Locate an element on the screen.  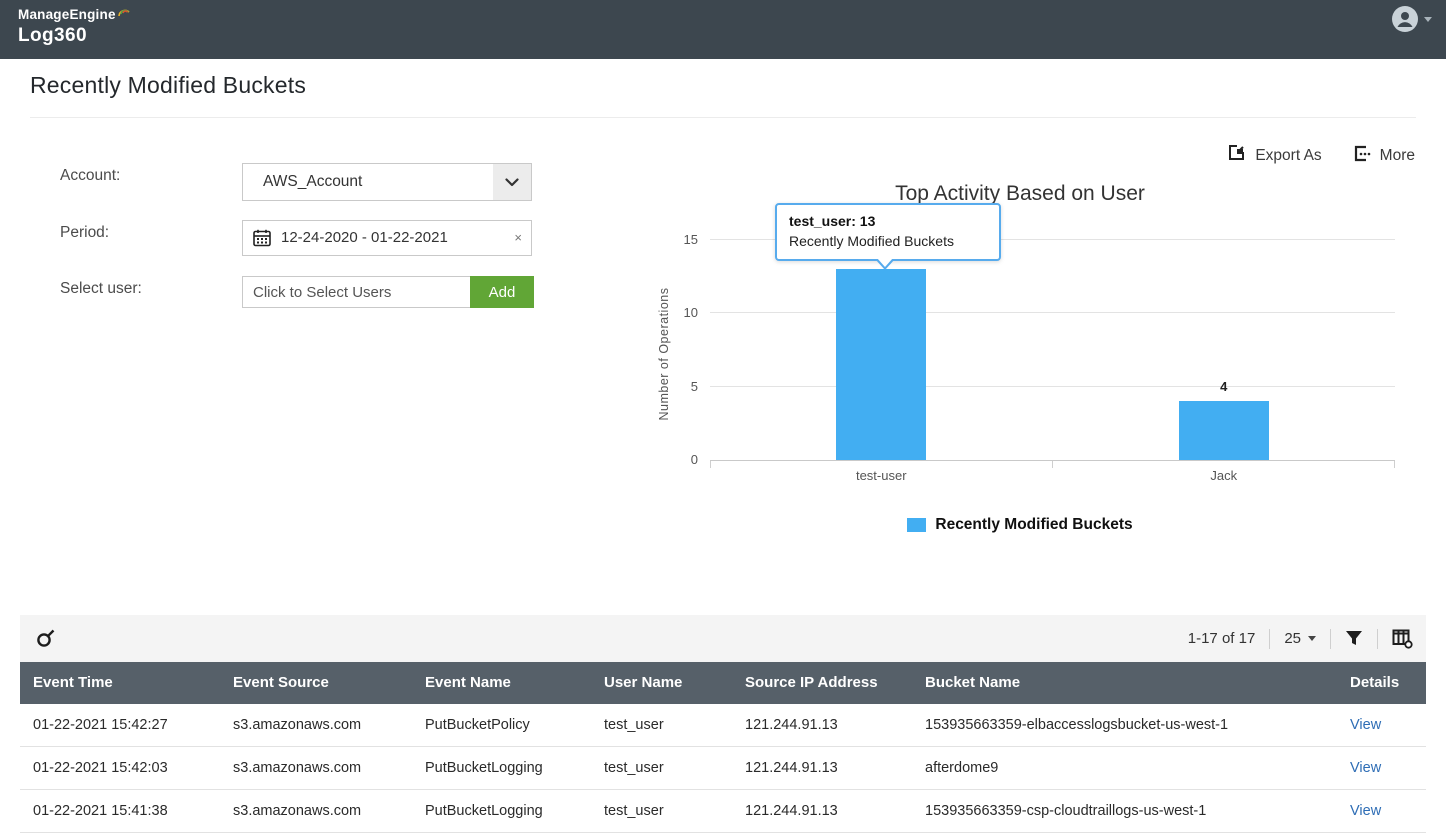
brand-swoosh-icon is located at coordinates (123, 16).